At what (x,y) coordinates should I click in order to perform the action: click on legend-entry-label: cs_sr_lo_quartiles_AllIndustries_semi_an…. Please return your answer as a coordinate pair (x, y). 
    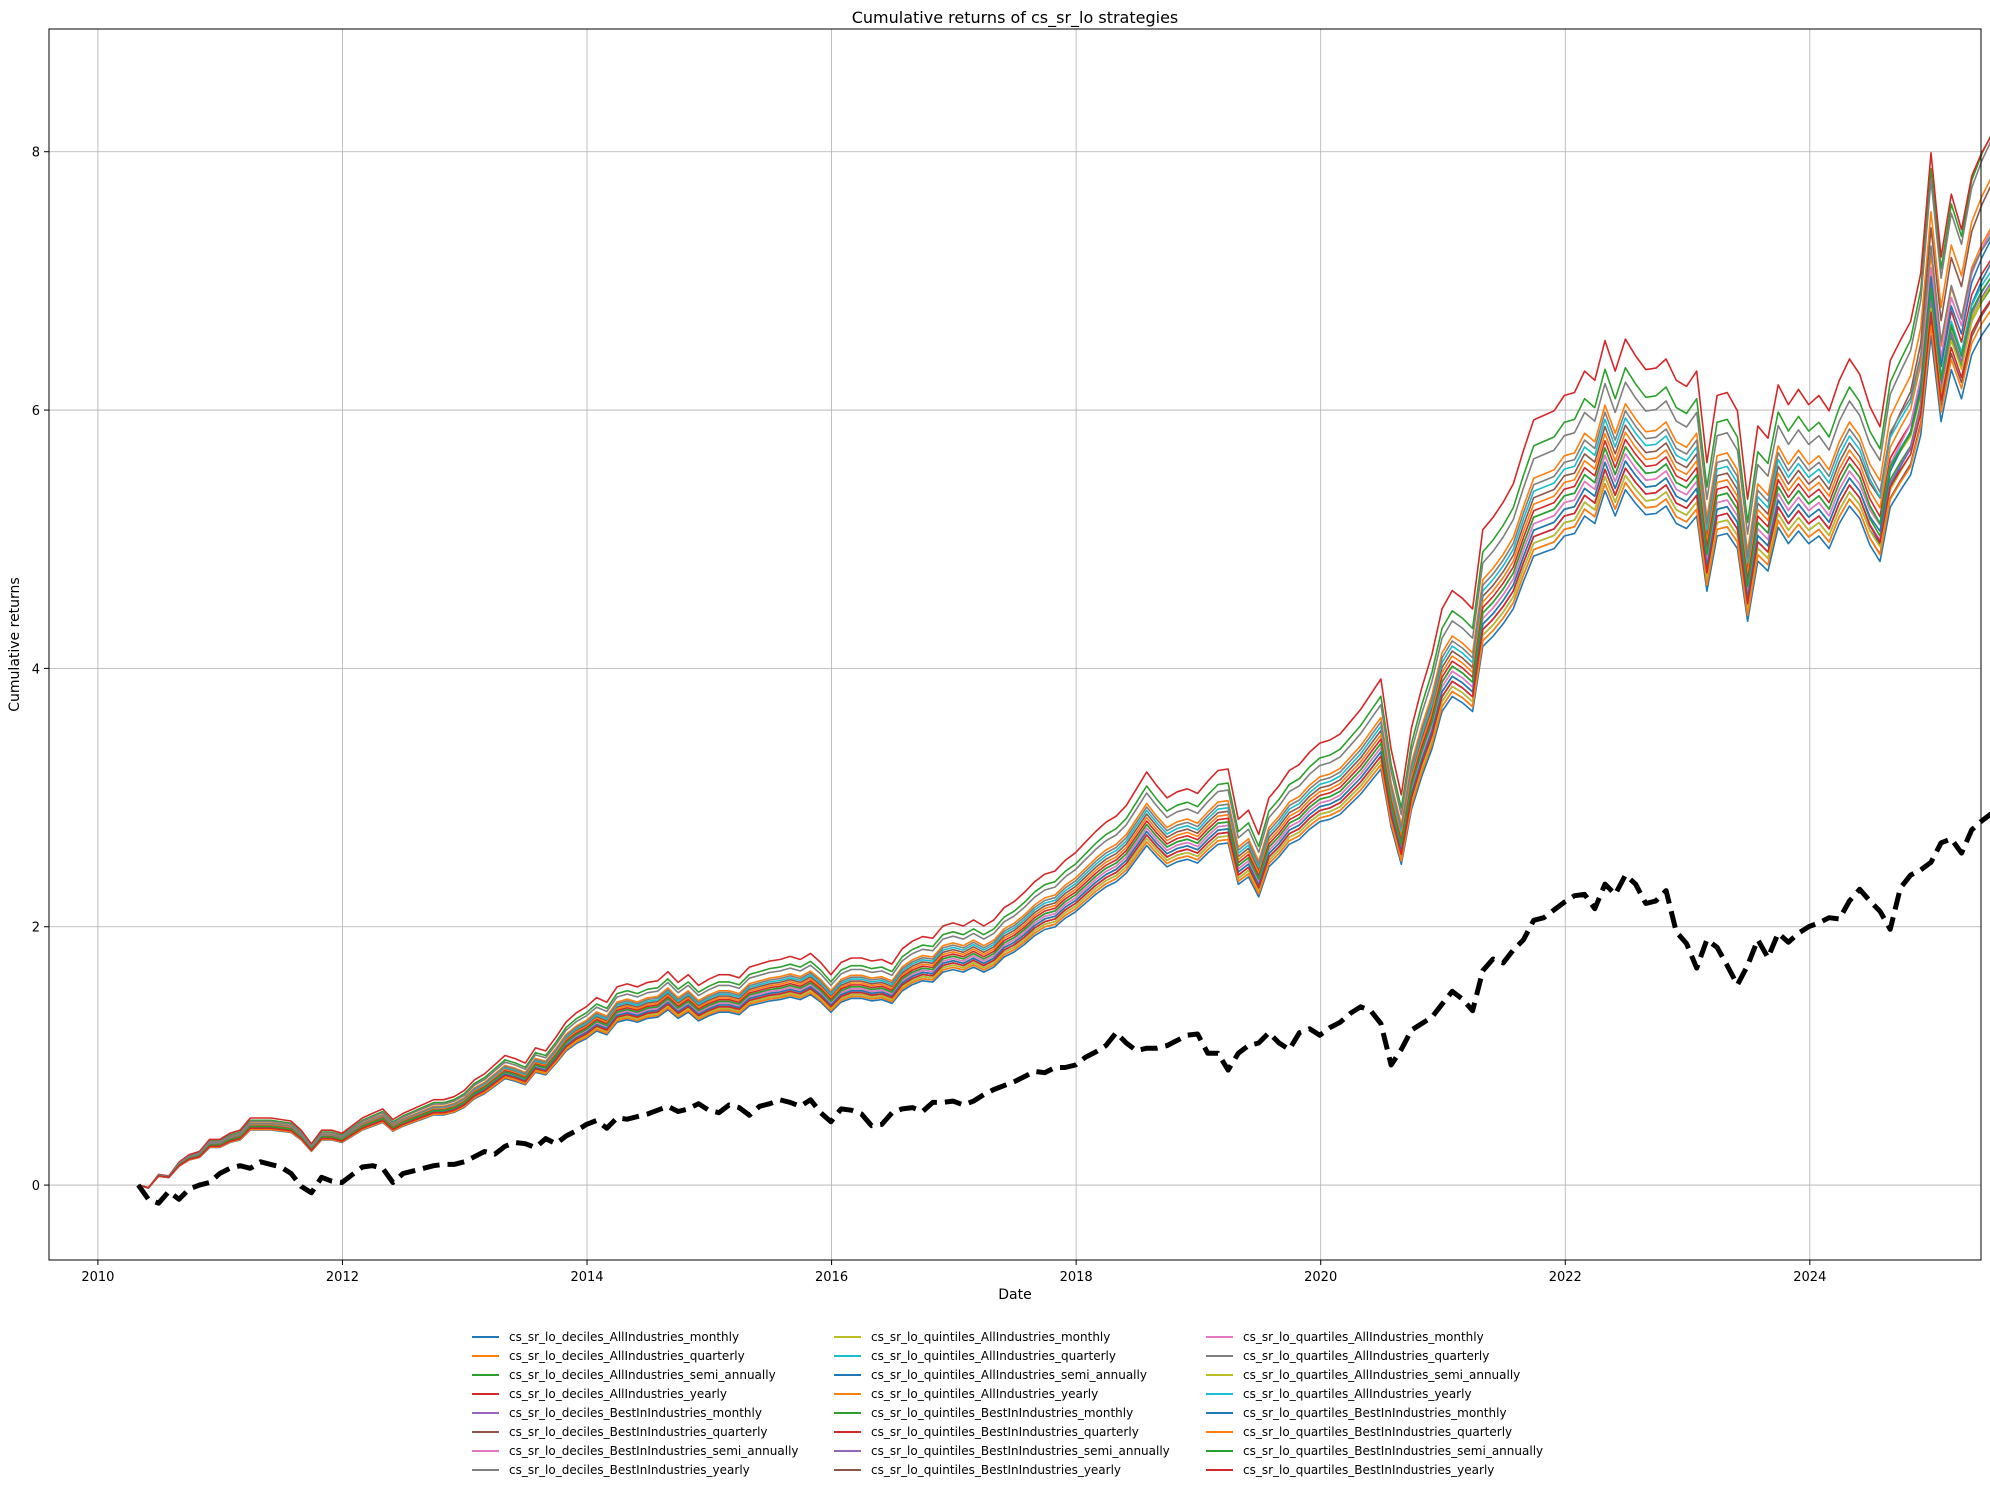
    Looking at the image, I should click on (1381, 1375).